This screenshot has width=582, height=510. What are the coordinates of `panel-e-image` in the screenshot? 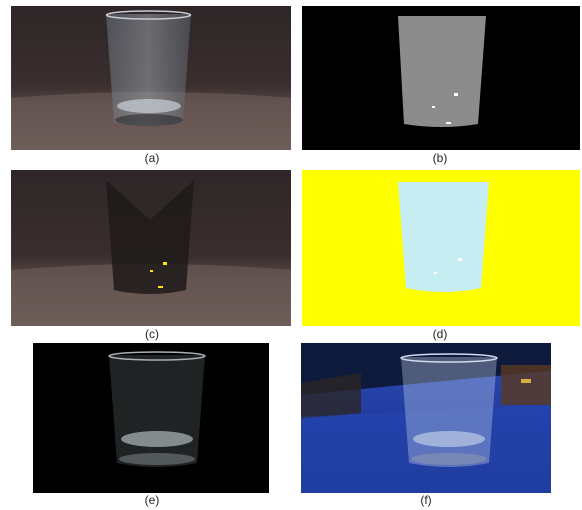 It's located at (151, 418).